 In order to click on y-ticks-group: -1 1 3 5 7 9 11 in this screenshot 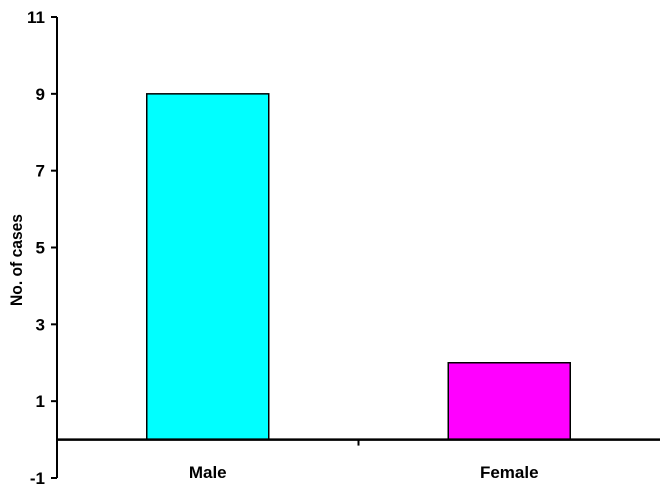, I will do `click(42, 247)`.